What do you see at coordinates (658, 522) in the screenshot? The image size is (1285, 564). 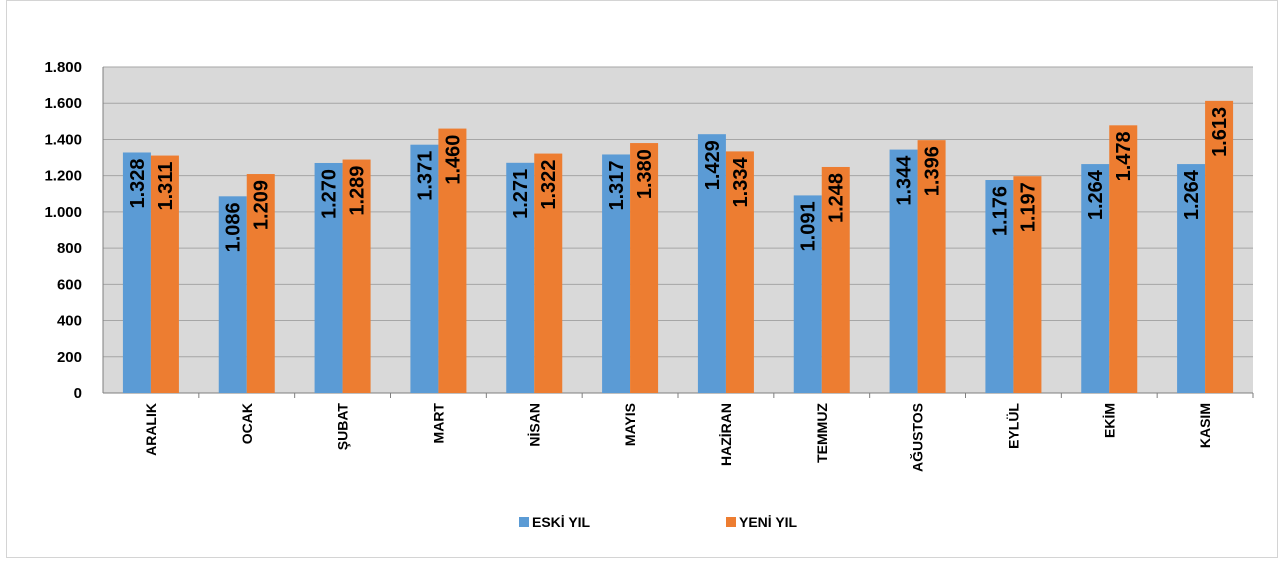 I see `legend: ESKİ YIL YENİ YIL` at bounding box center [658, 522].